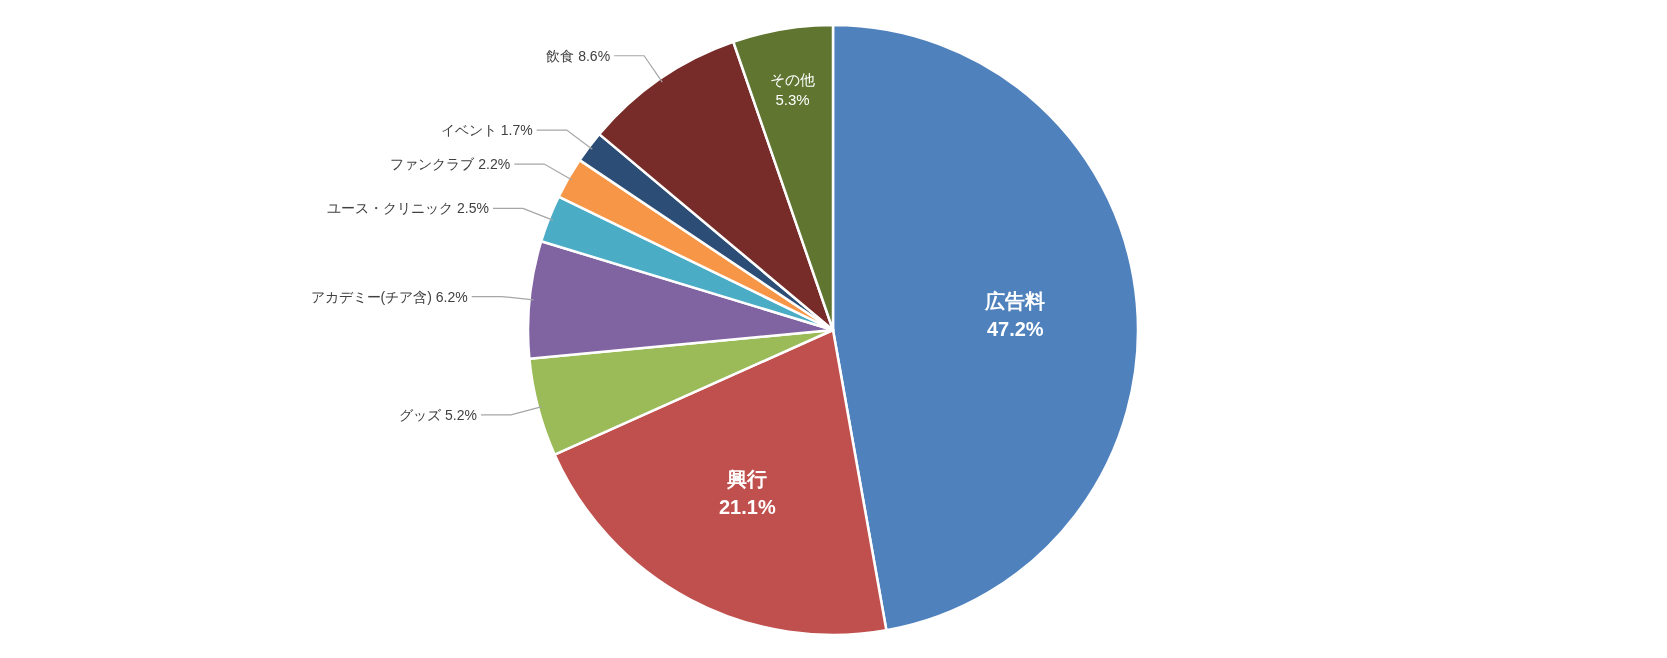 The height and width of the screenshot is (658, 1667). I want to click on data-label: 5.3%, so click(792, 100).